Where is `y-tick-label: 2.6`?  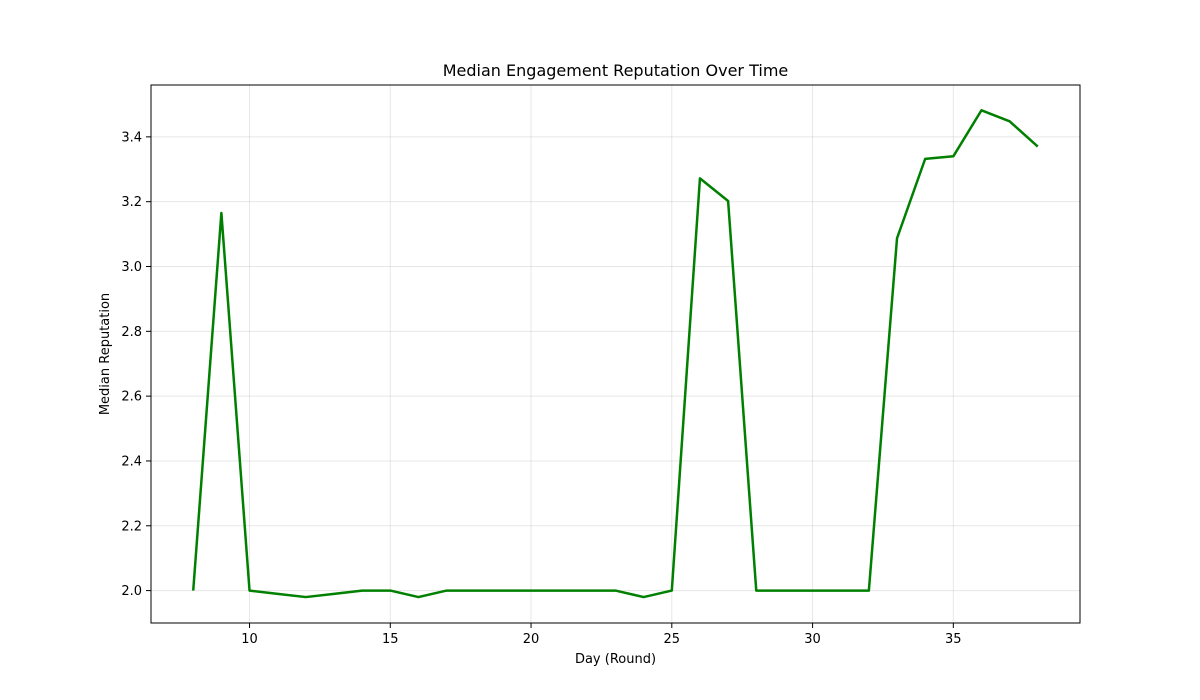
y-tick-label: 2.6 is located at coordinates (131, 397).